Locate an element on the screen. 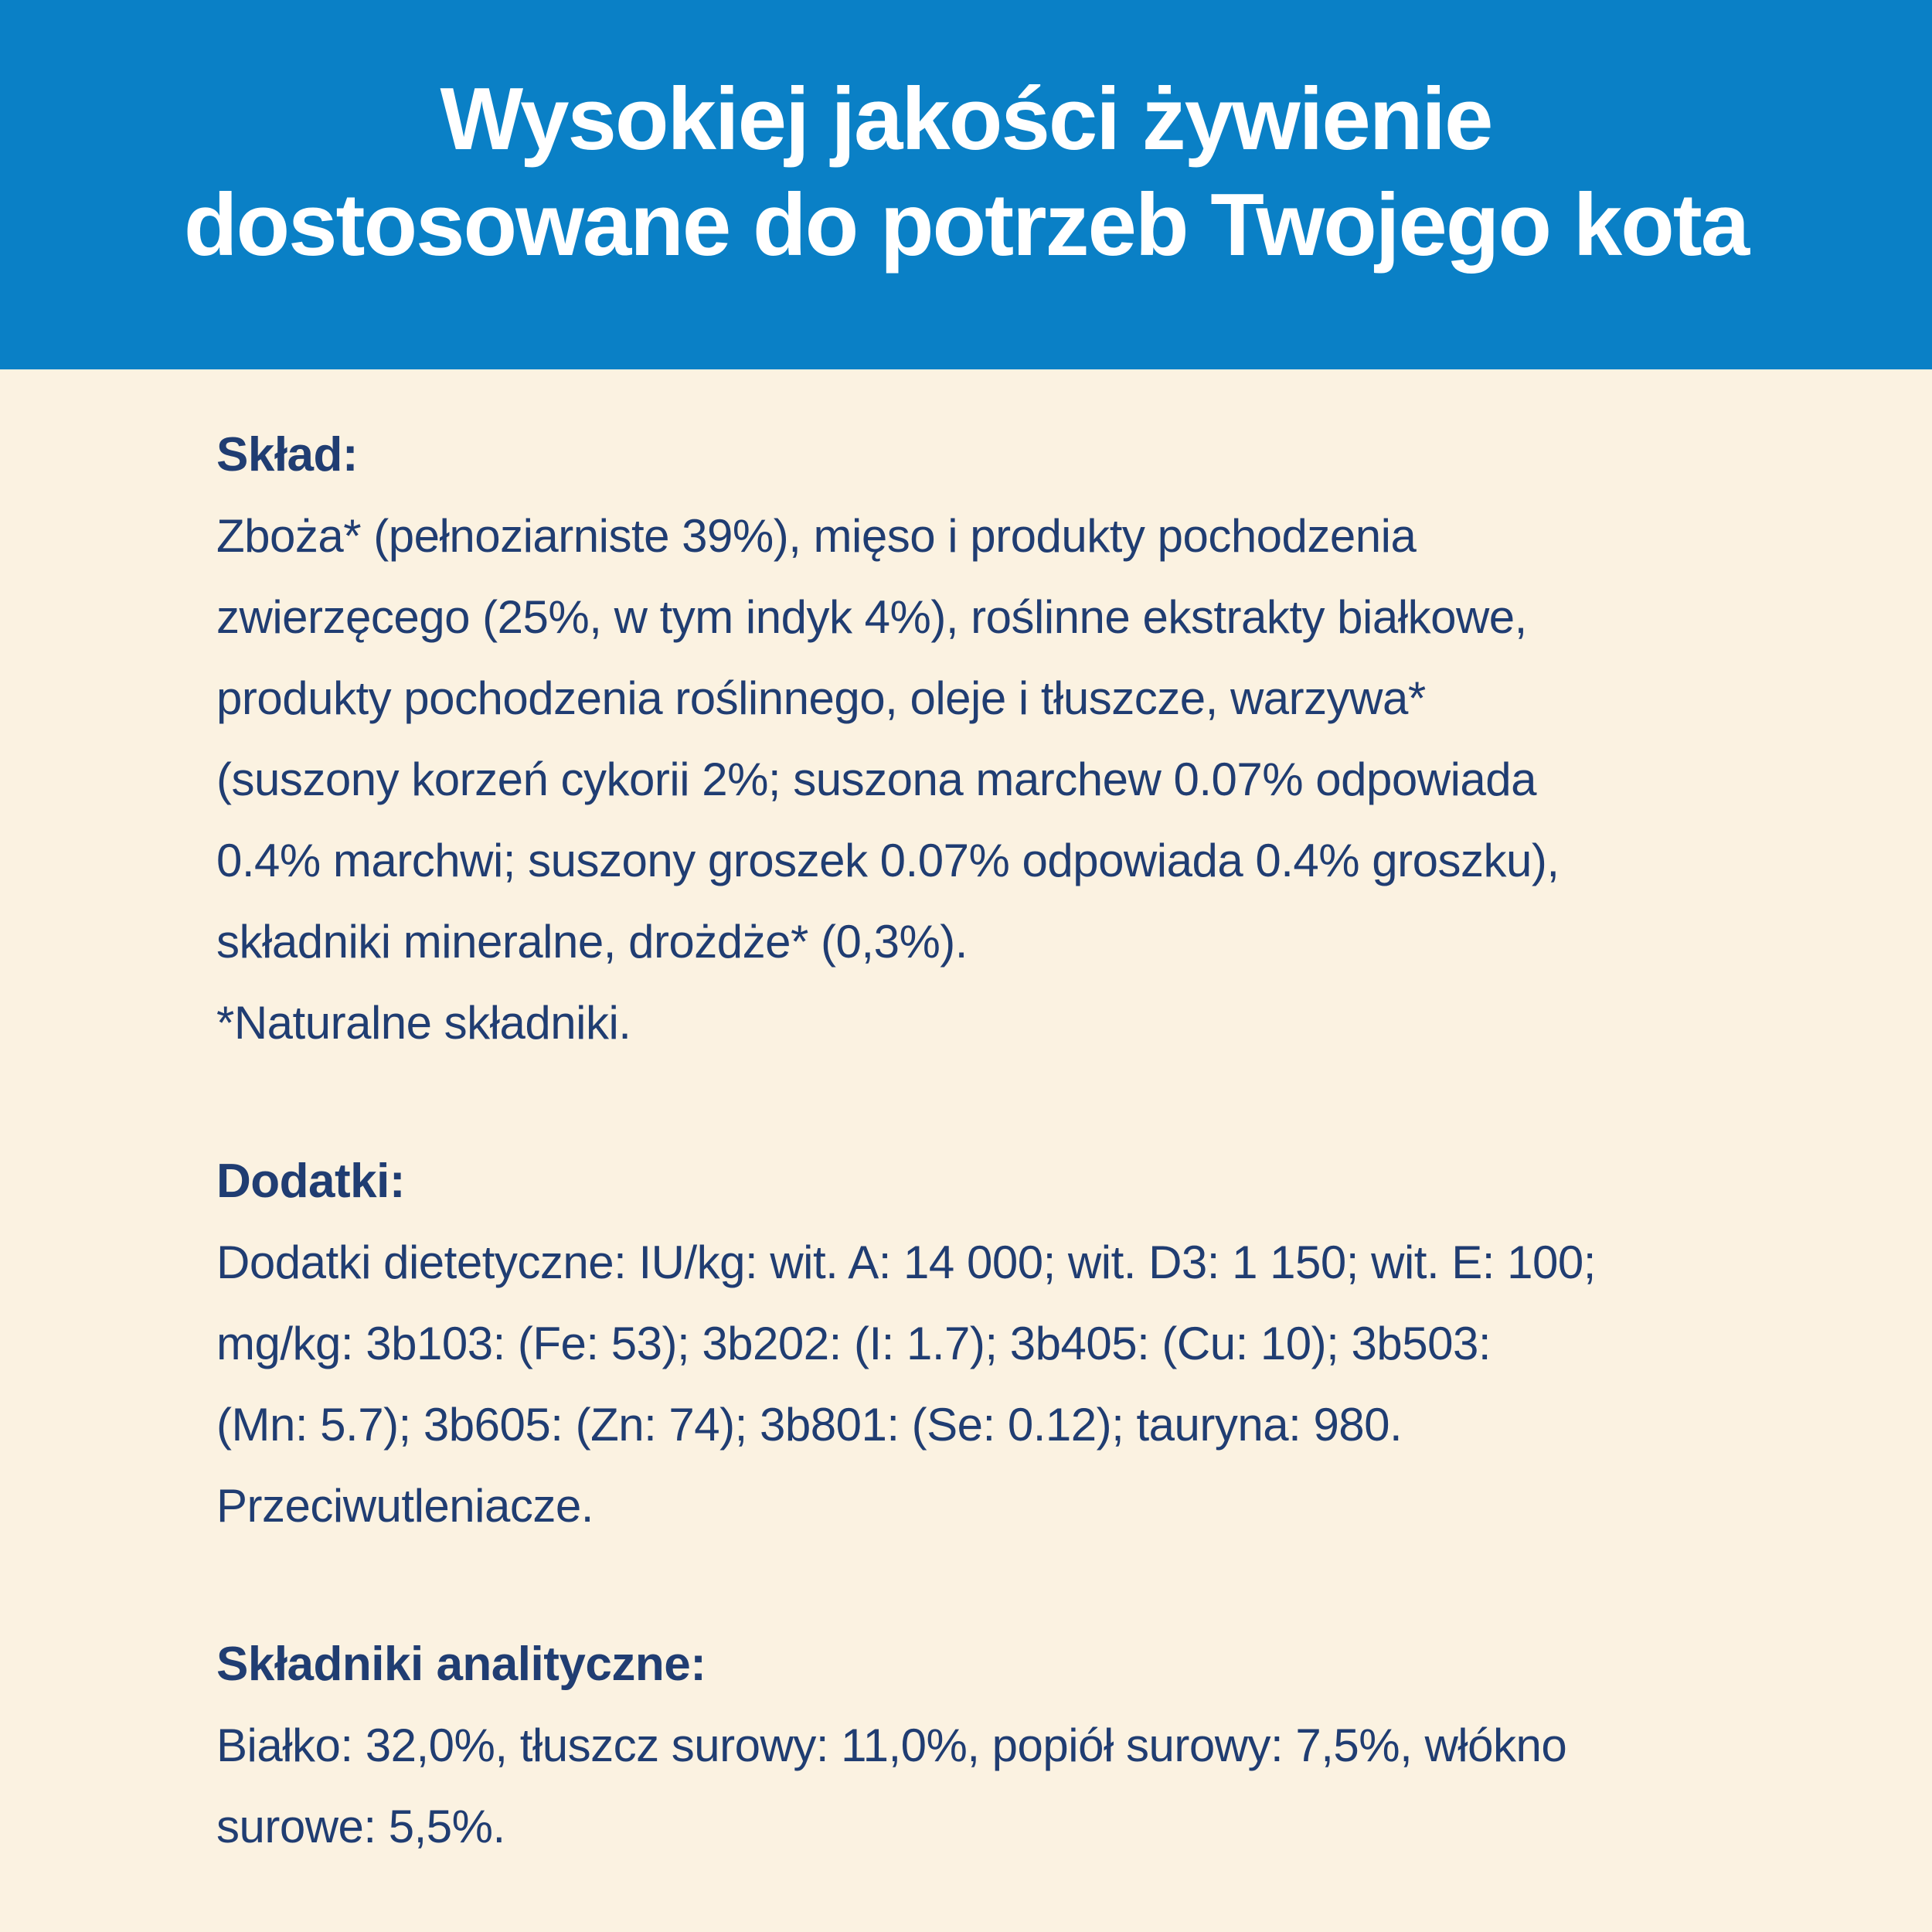 This screenshot has width=1932, height=1932. skladniki-analityczne-heading: Składniki analityczne: is located at coordinates (461, 1665).